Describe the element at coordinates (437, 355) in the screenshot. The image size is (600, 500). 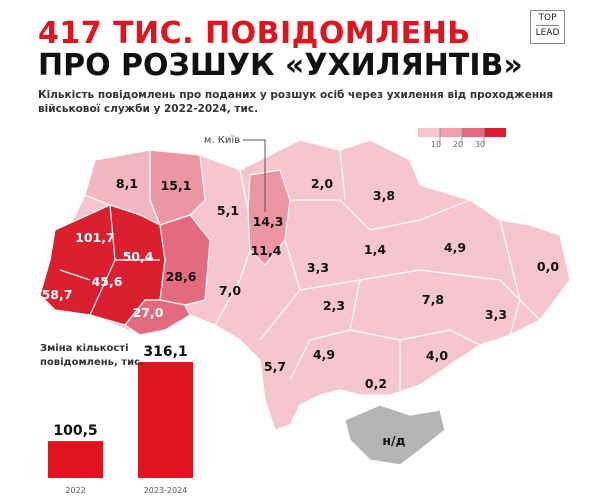
I see `region-value-label: 4,0` at that location.